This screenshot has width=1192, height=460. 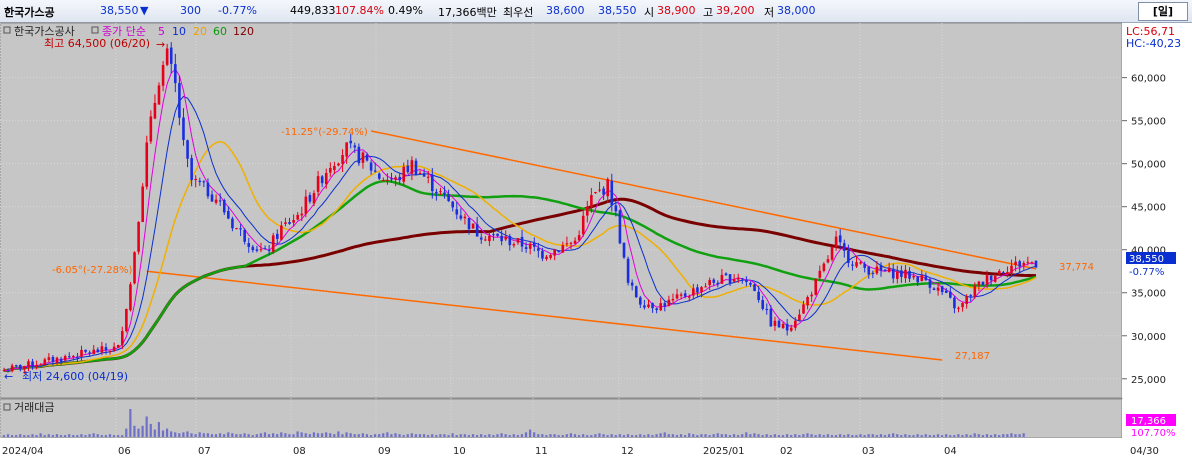 I want to click on current-price-box, so click(x=1151, y=258).